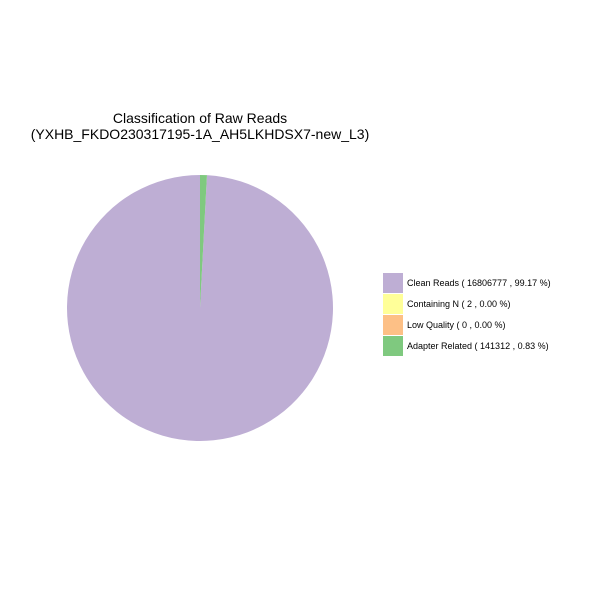 The height and width of the screenshot is (600, 600). What do you see at coordinates (479, 283) in the screenshot?
I see `legend-label-clean-reads: Clean Reads ( 16806777 , 99.17 %)` at bounding box center [479, 283].